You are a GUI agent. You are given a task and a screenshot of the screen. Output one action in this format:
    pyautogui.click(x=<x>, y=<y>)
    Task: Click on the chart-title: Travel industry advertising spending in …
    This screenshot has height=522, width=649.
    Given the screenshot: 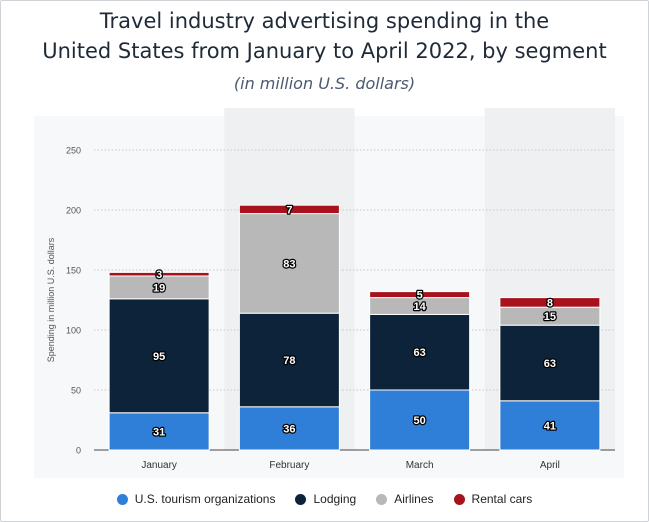 What is the action you would take?
    pyautogui.click(x=324, y=36)
    